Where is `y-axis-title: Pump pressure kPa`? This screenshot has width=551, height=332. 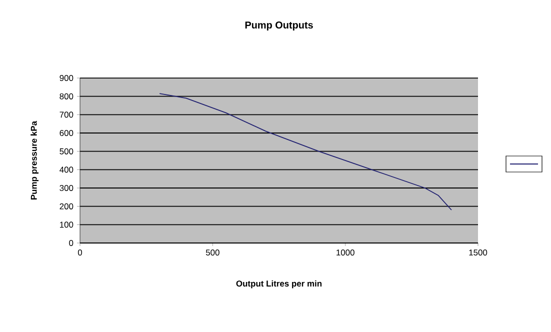
y-axis-title: Pump pressure kPa is located at coordinates (34, 160).